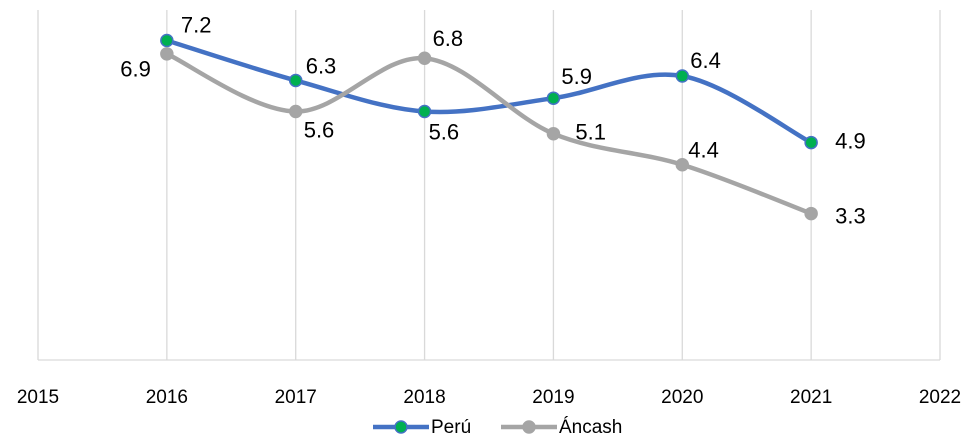 The width and height of the screenshot is (970, 438). What do you see at coordinates (296, 397) in the screenshot?
I see `x-tick-label: 2017` at bounding box center [296, 397].